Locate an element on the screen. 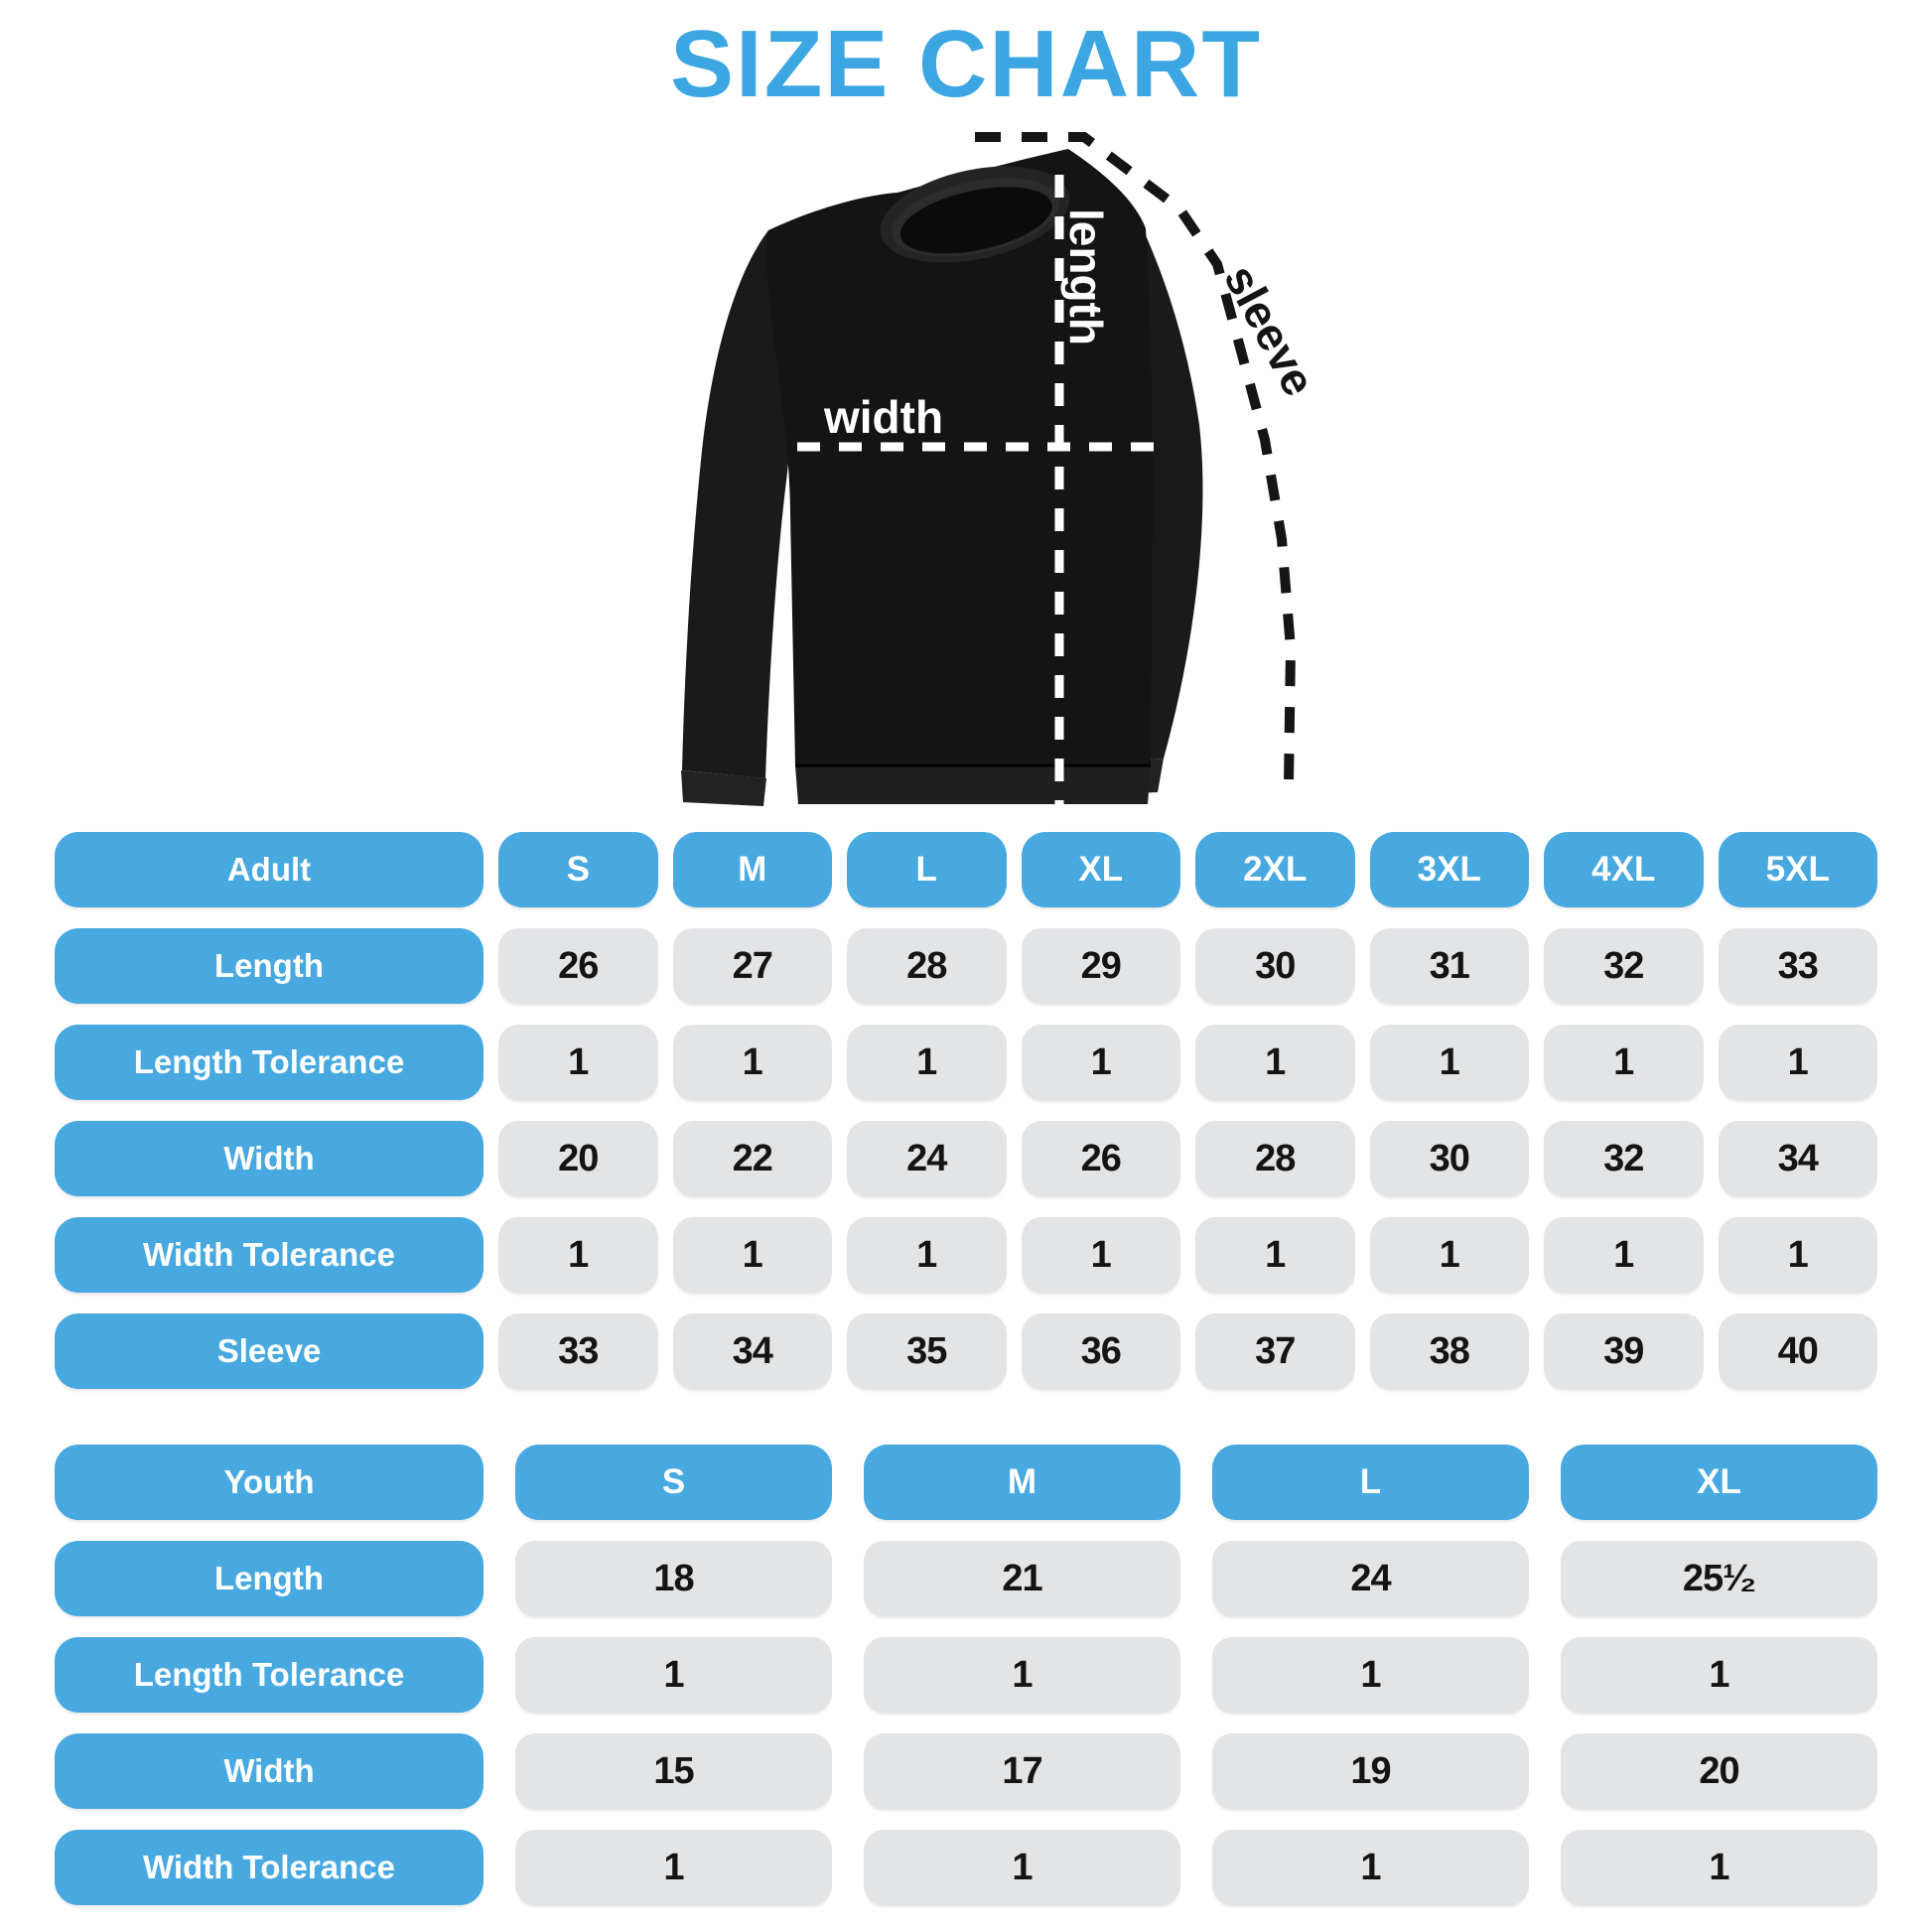 This screenshot has width=1932, height=1932. value-cell: 27 is located at coordinates (752, 966).